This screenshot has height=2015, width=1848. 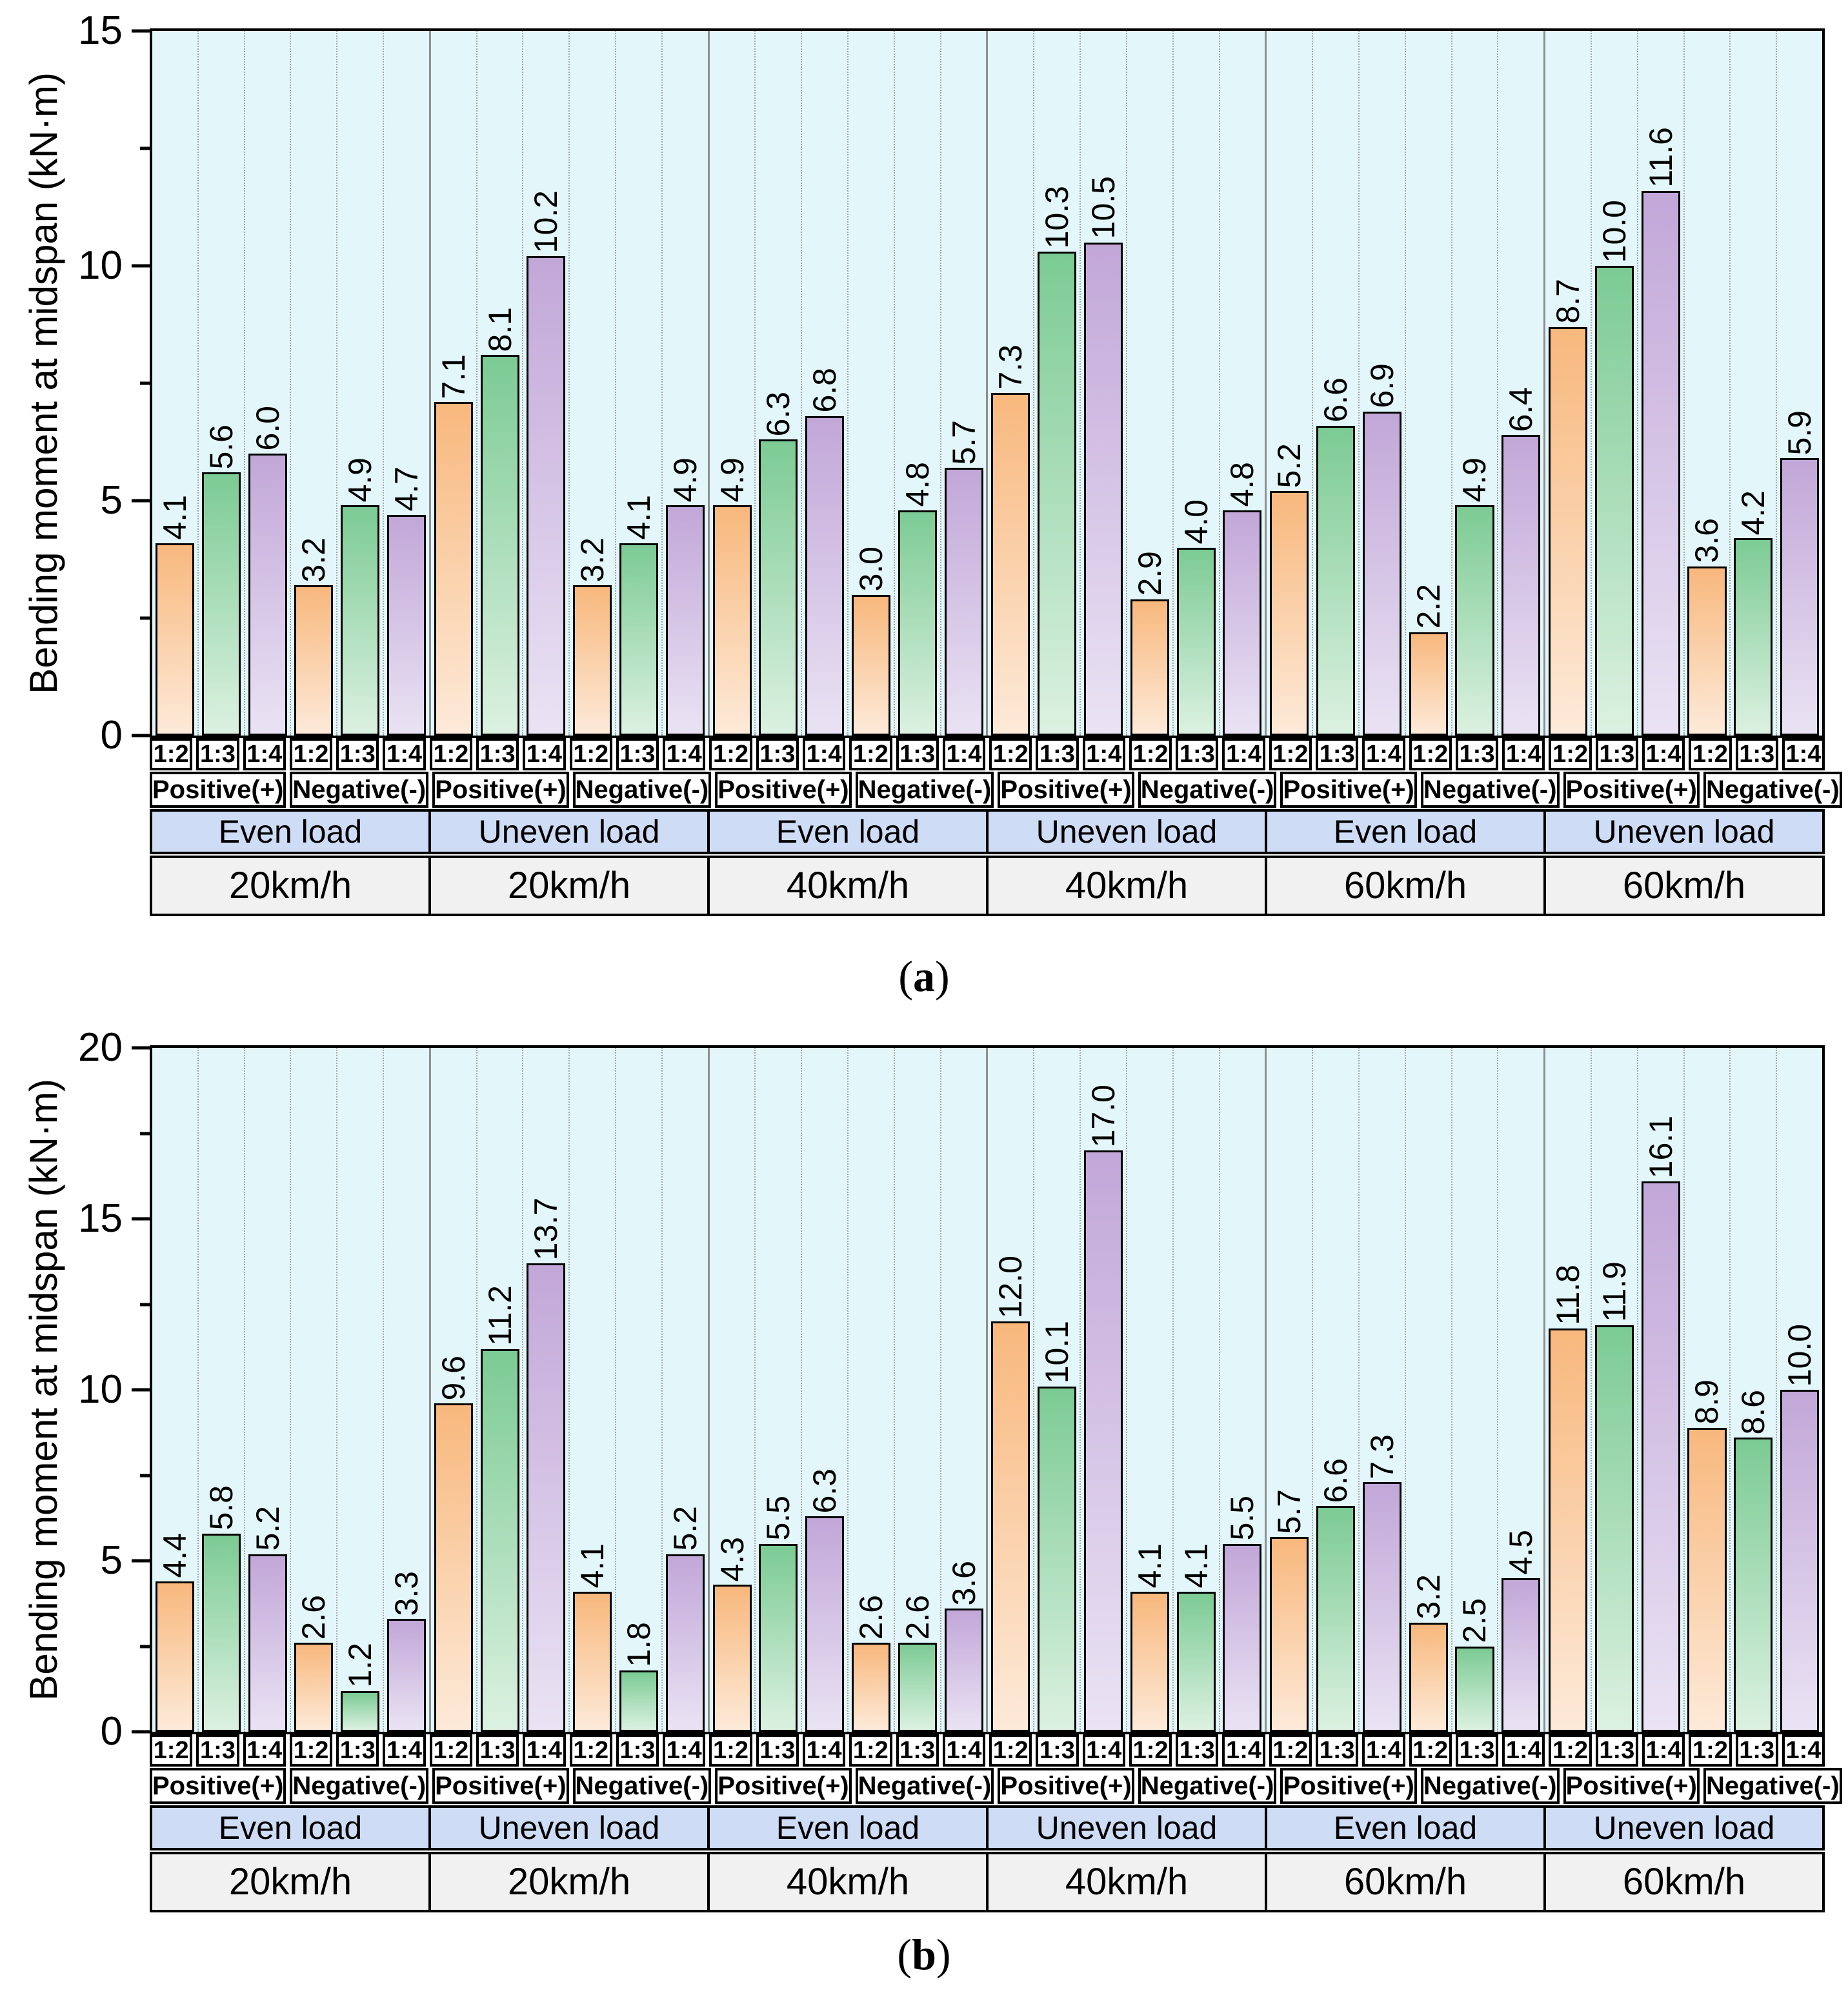 I want to click on bar-1-4: 3.6, so click(x=963, y=1646).